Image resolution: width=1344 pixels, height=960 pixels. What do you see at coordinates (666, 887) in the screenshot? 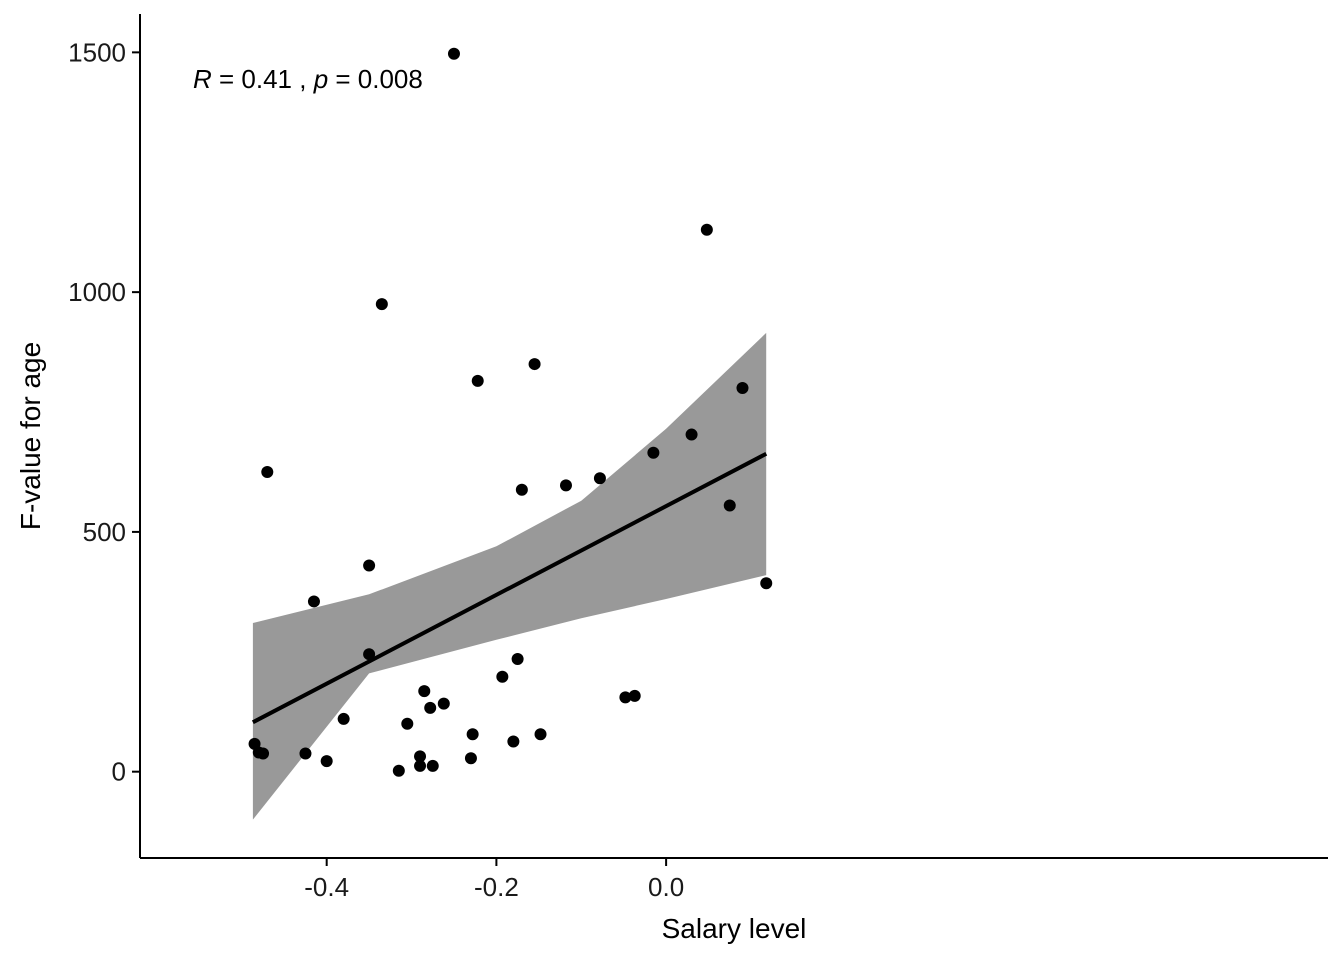
I see `x-tick-label: 0.0` at bounding box center [666, 887].